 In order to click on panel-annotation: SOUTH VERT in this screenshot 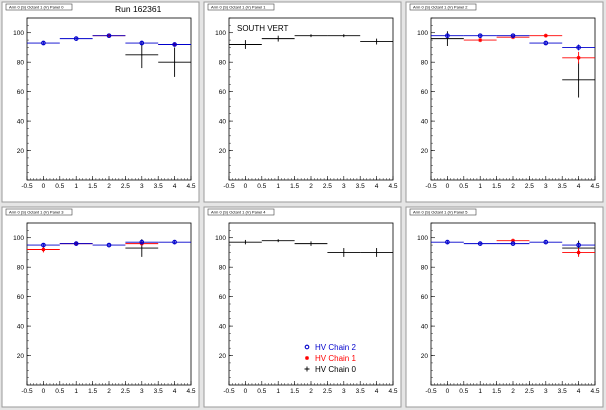, I will do `click(263, 28)`.